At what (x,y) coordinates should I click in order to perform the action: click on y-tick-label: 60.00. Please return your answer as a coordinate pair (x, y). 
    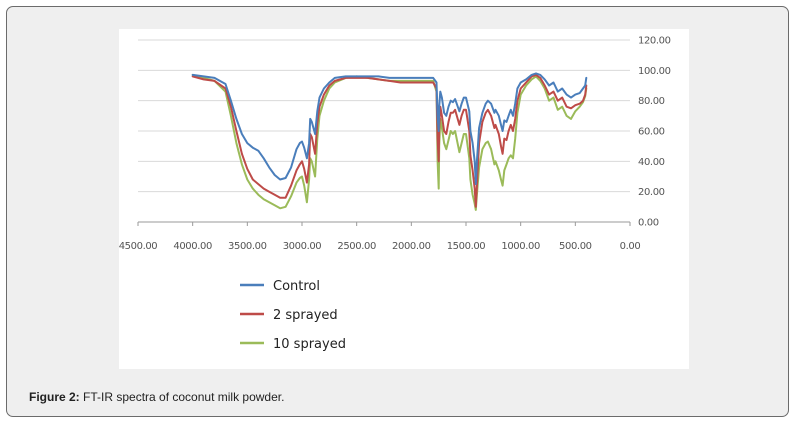
    Looking at the image, I should click on (651, 132).